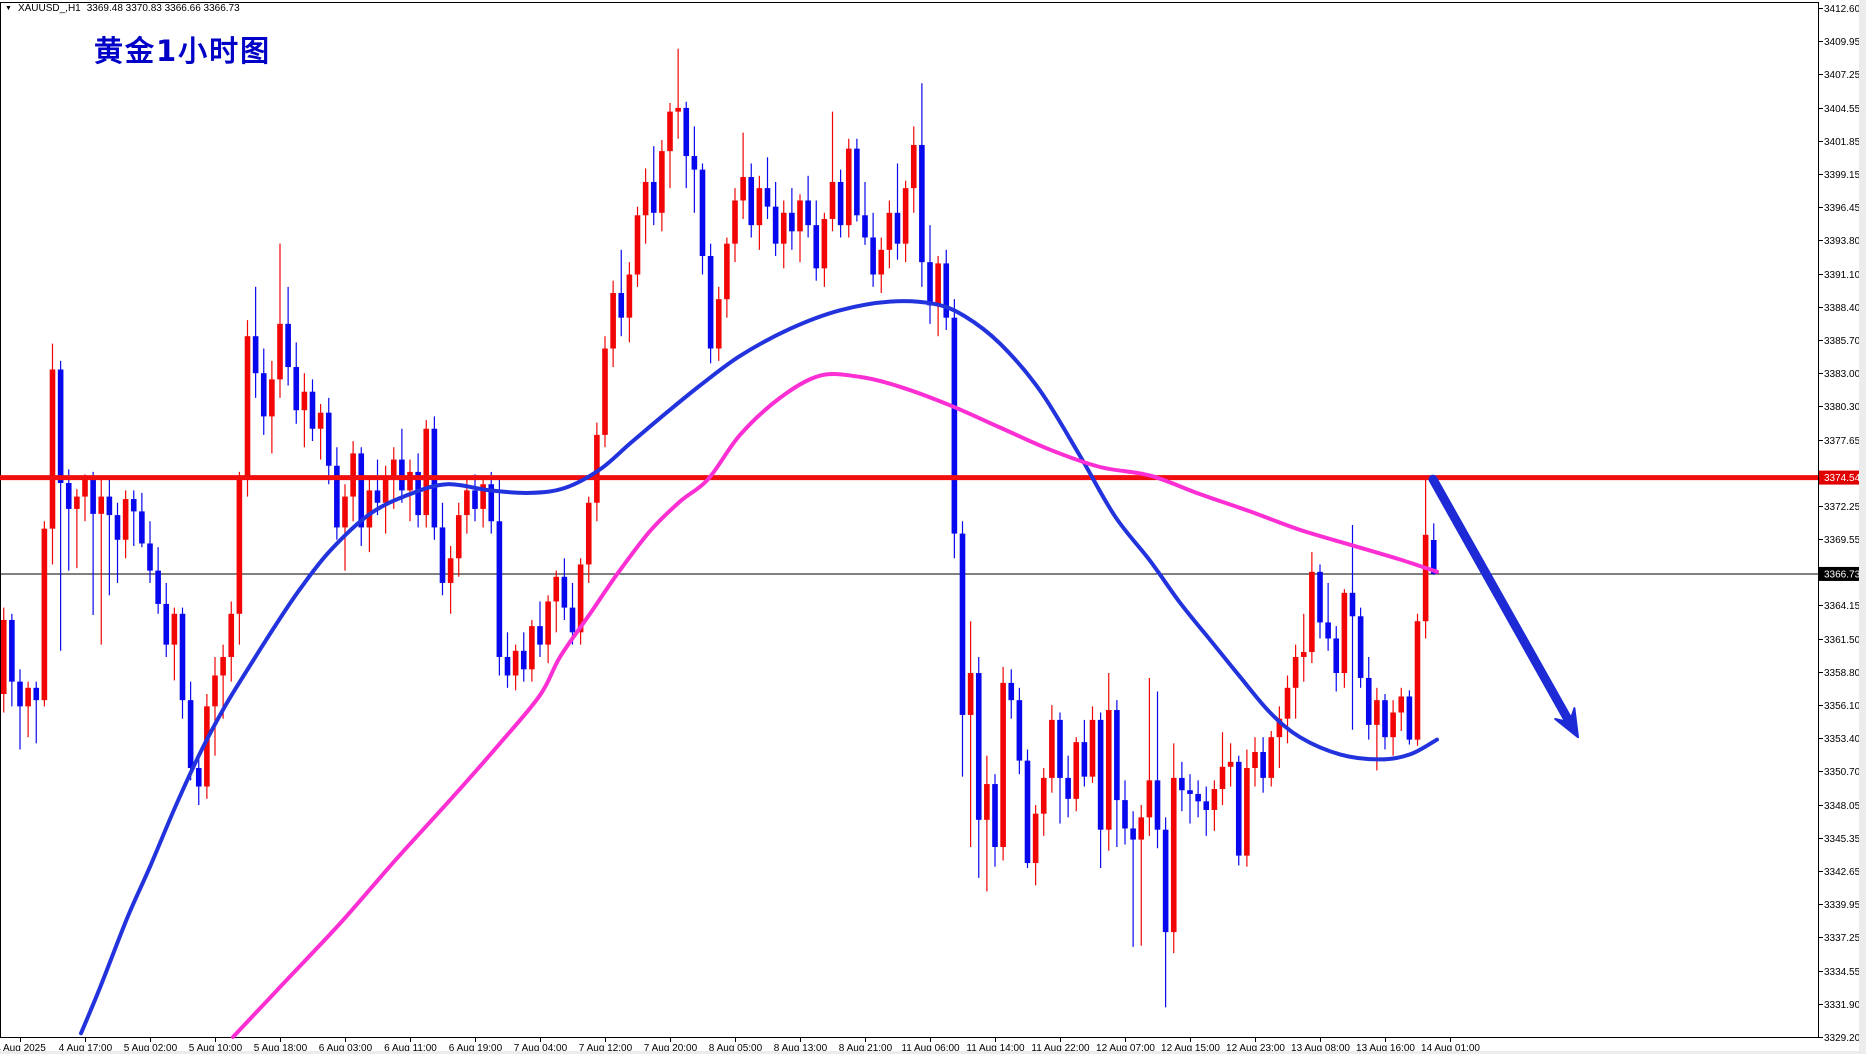 This screenshot has width=1866, height=1054. I want to click on time-tick-label: 13 Aug 08:00, so click(1320, 1048).